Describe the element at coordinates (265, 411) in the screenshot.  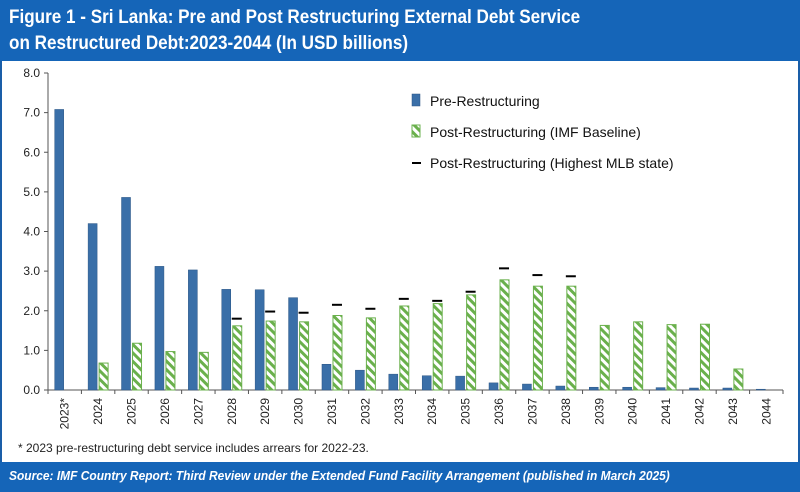
I see `x-tick-label: 2029` at that location.